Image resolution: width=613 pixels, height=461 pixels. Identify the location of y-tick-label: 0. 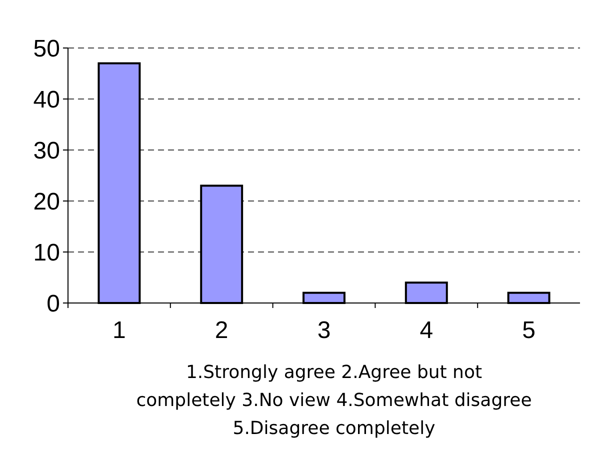
(53, 304).